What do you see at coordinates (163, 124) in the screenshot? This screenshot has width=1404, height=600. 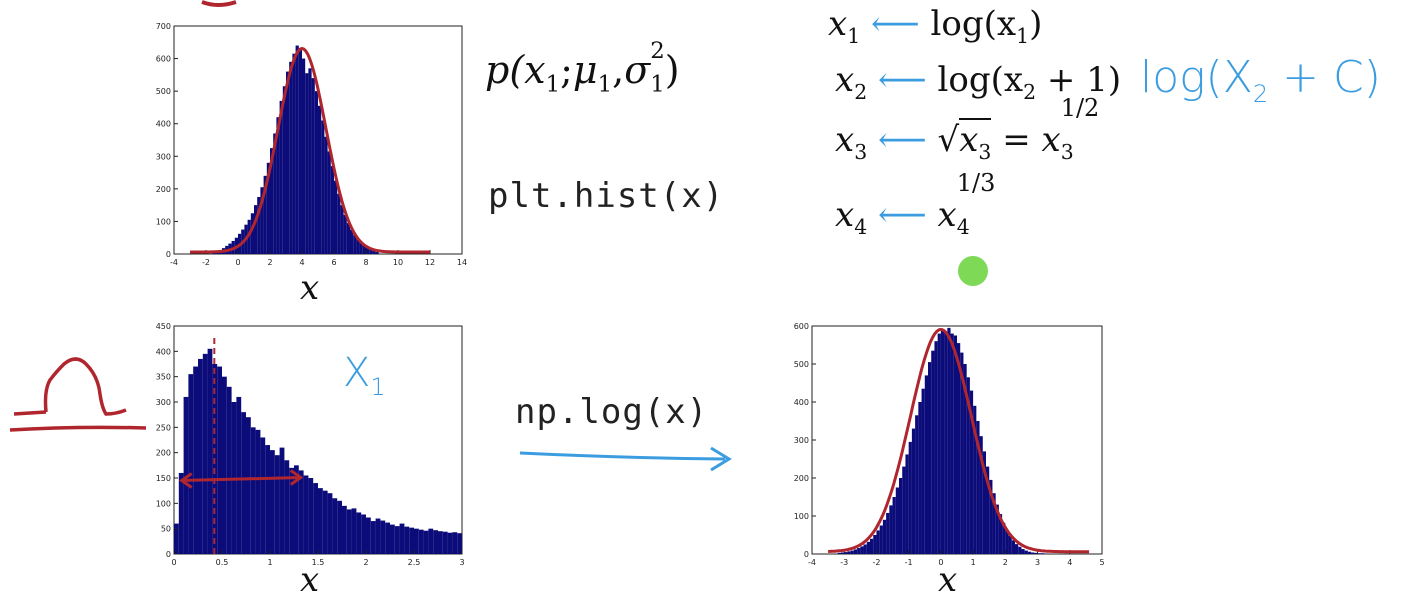 I see `y-tick-label: 400` at bounding box center [163, 124].